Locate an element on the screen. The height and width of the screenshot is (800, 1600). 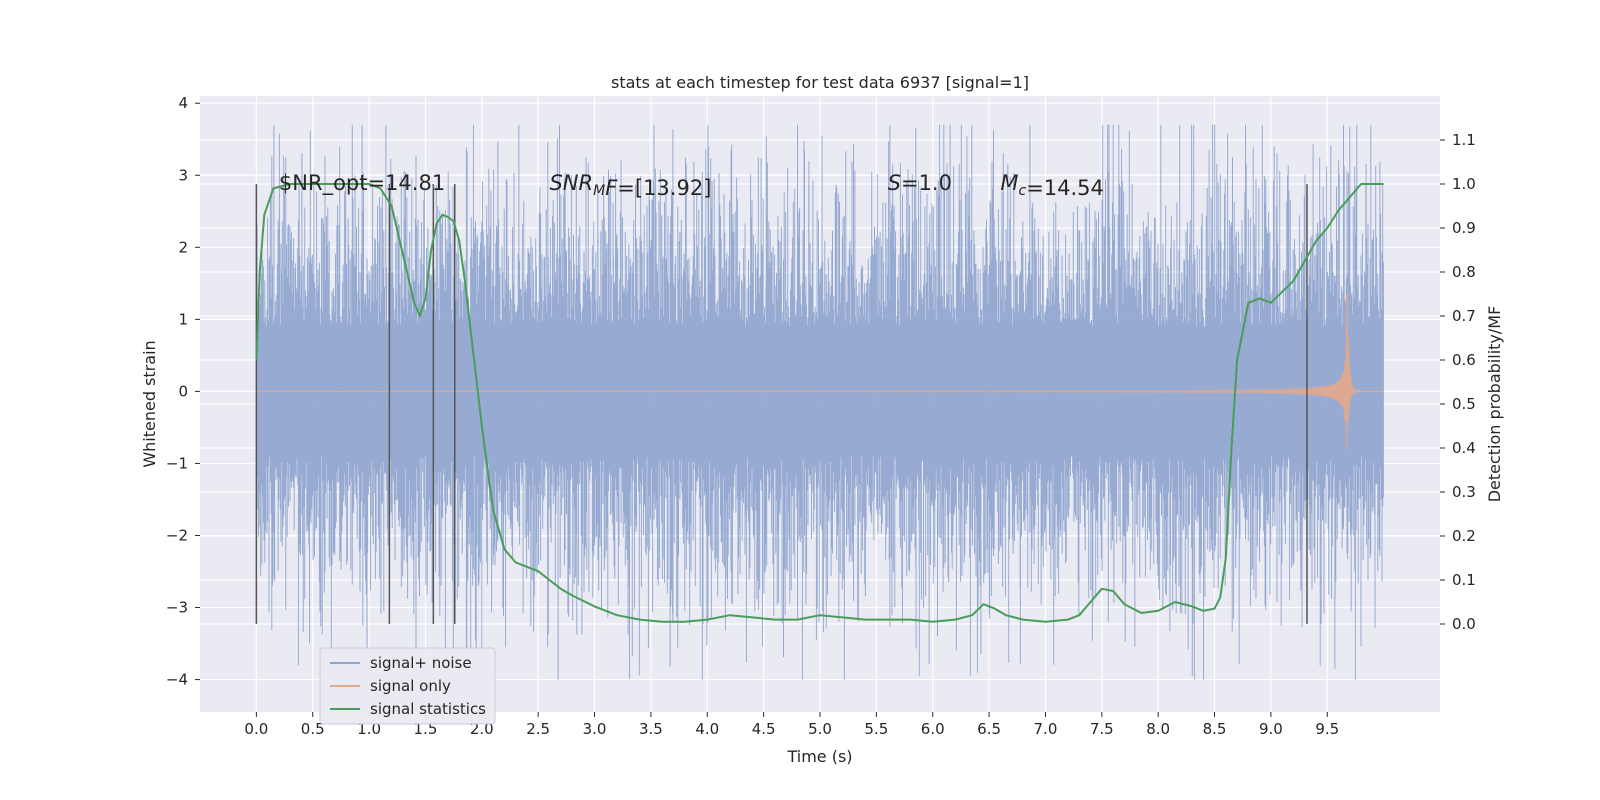
y-right-axis-label: Detection probability/MF is located at coordinates (1494, 404).